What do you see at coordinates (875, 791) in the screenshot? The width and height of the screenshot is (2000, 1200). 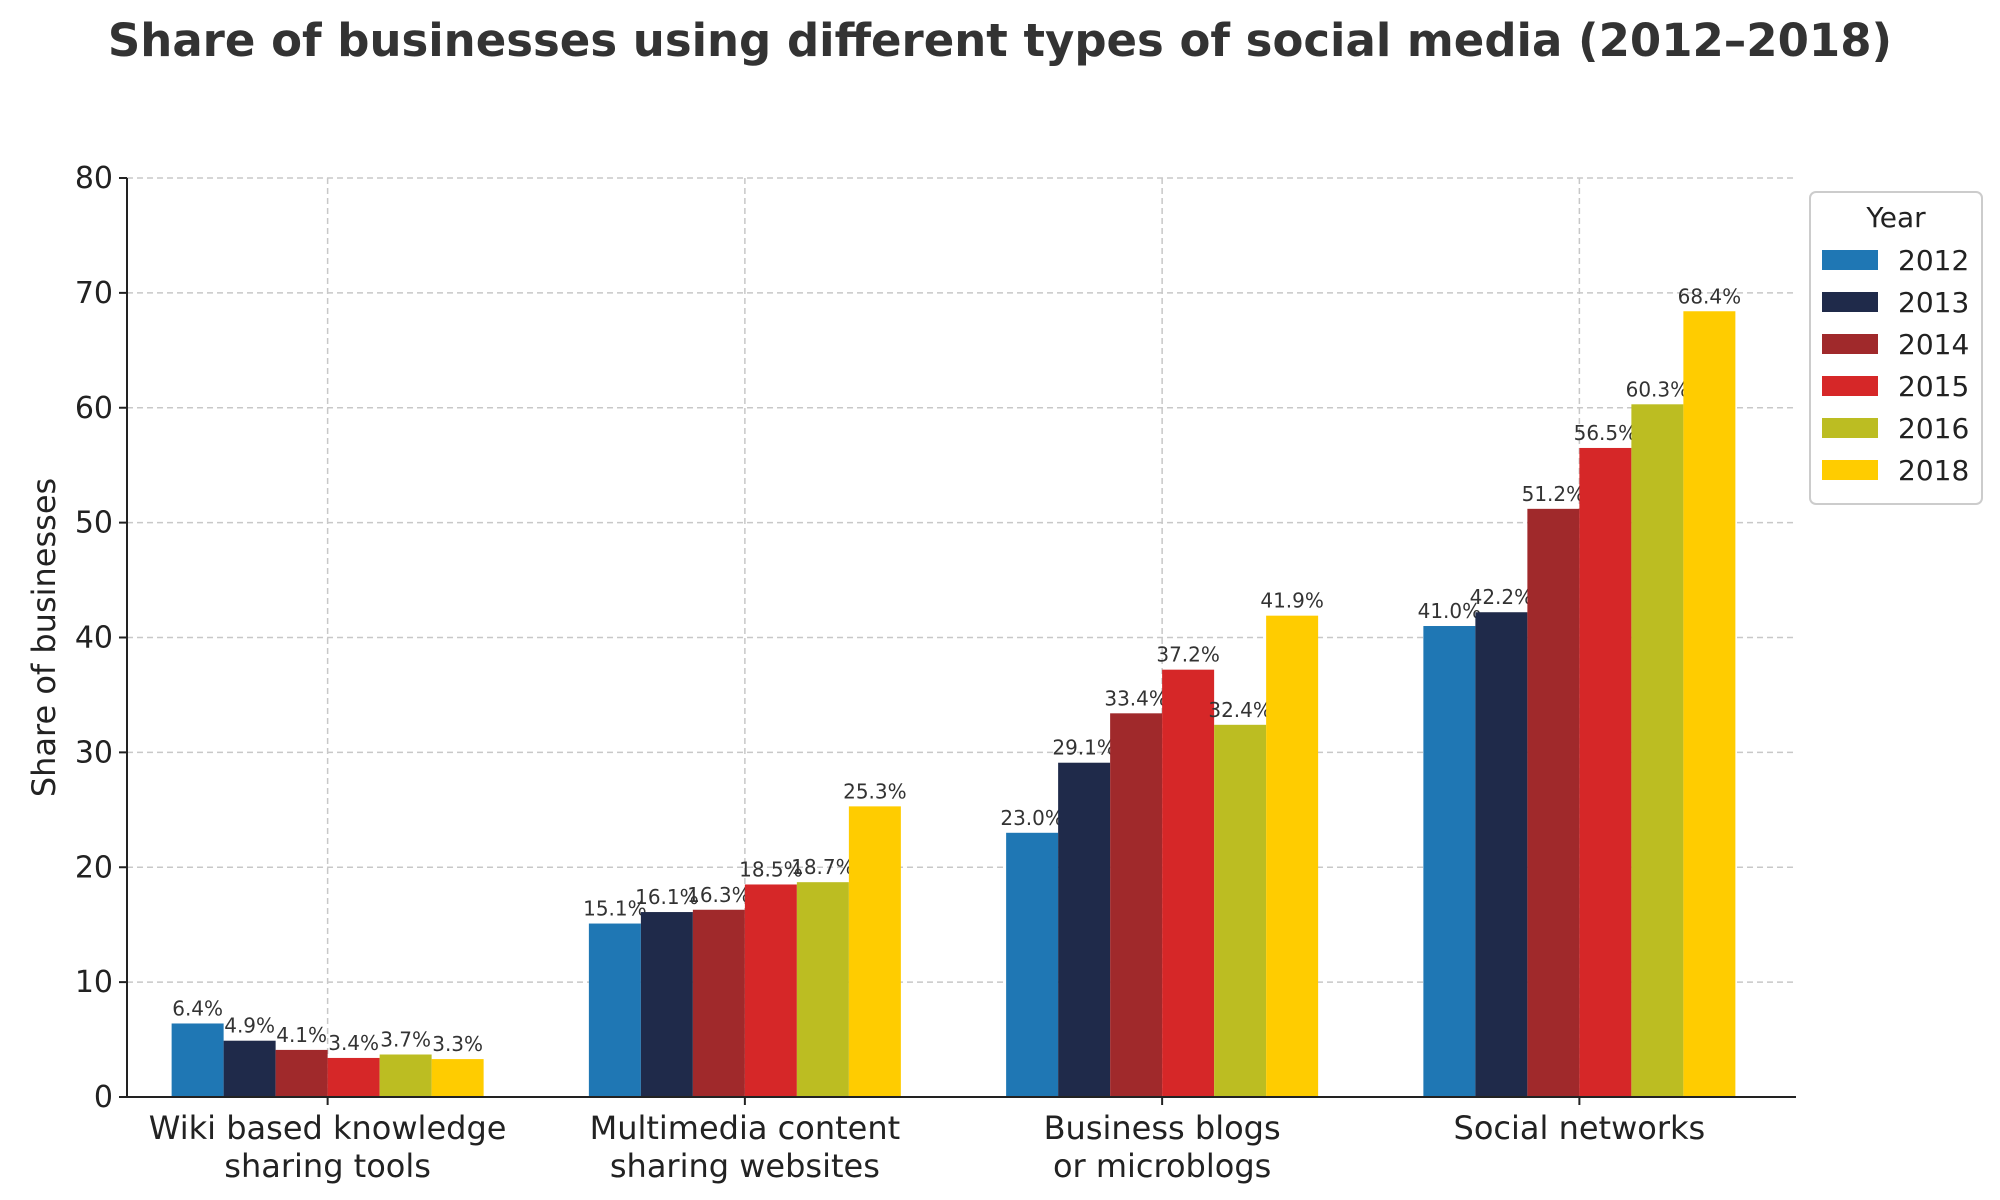 I see `data-label: 25.3%` at bounding box center [875, 791].